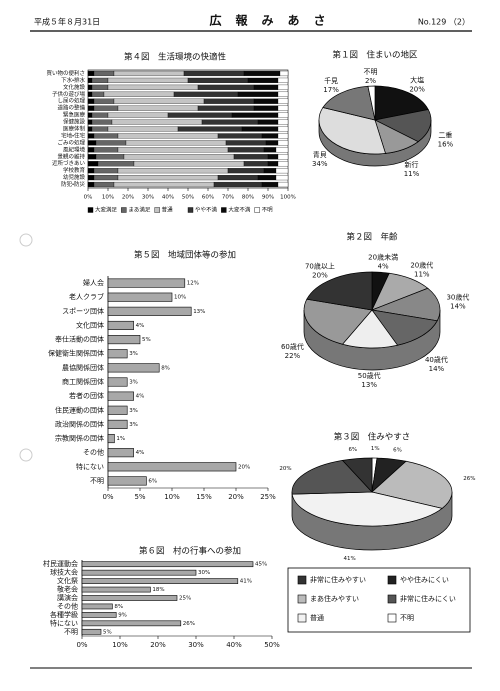 The width and height of the screenshot is (500, 691). Describe the element at coordinates (74, 122) in the screenshot. I see `y-tick-label: 保健施設` at that location.